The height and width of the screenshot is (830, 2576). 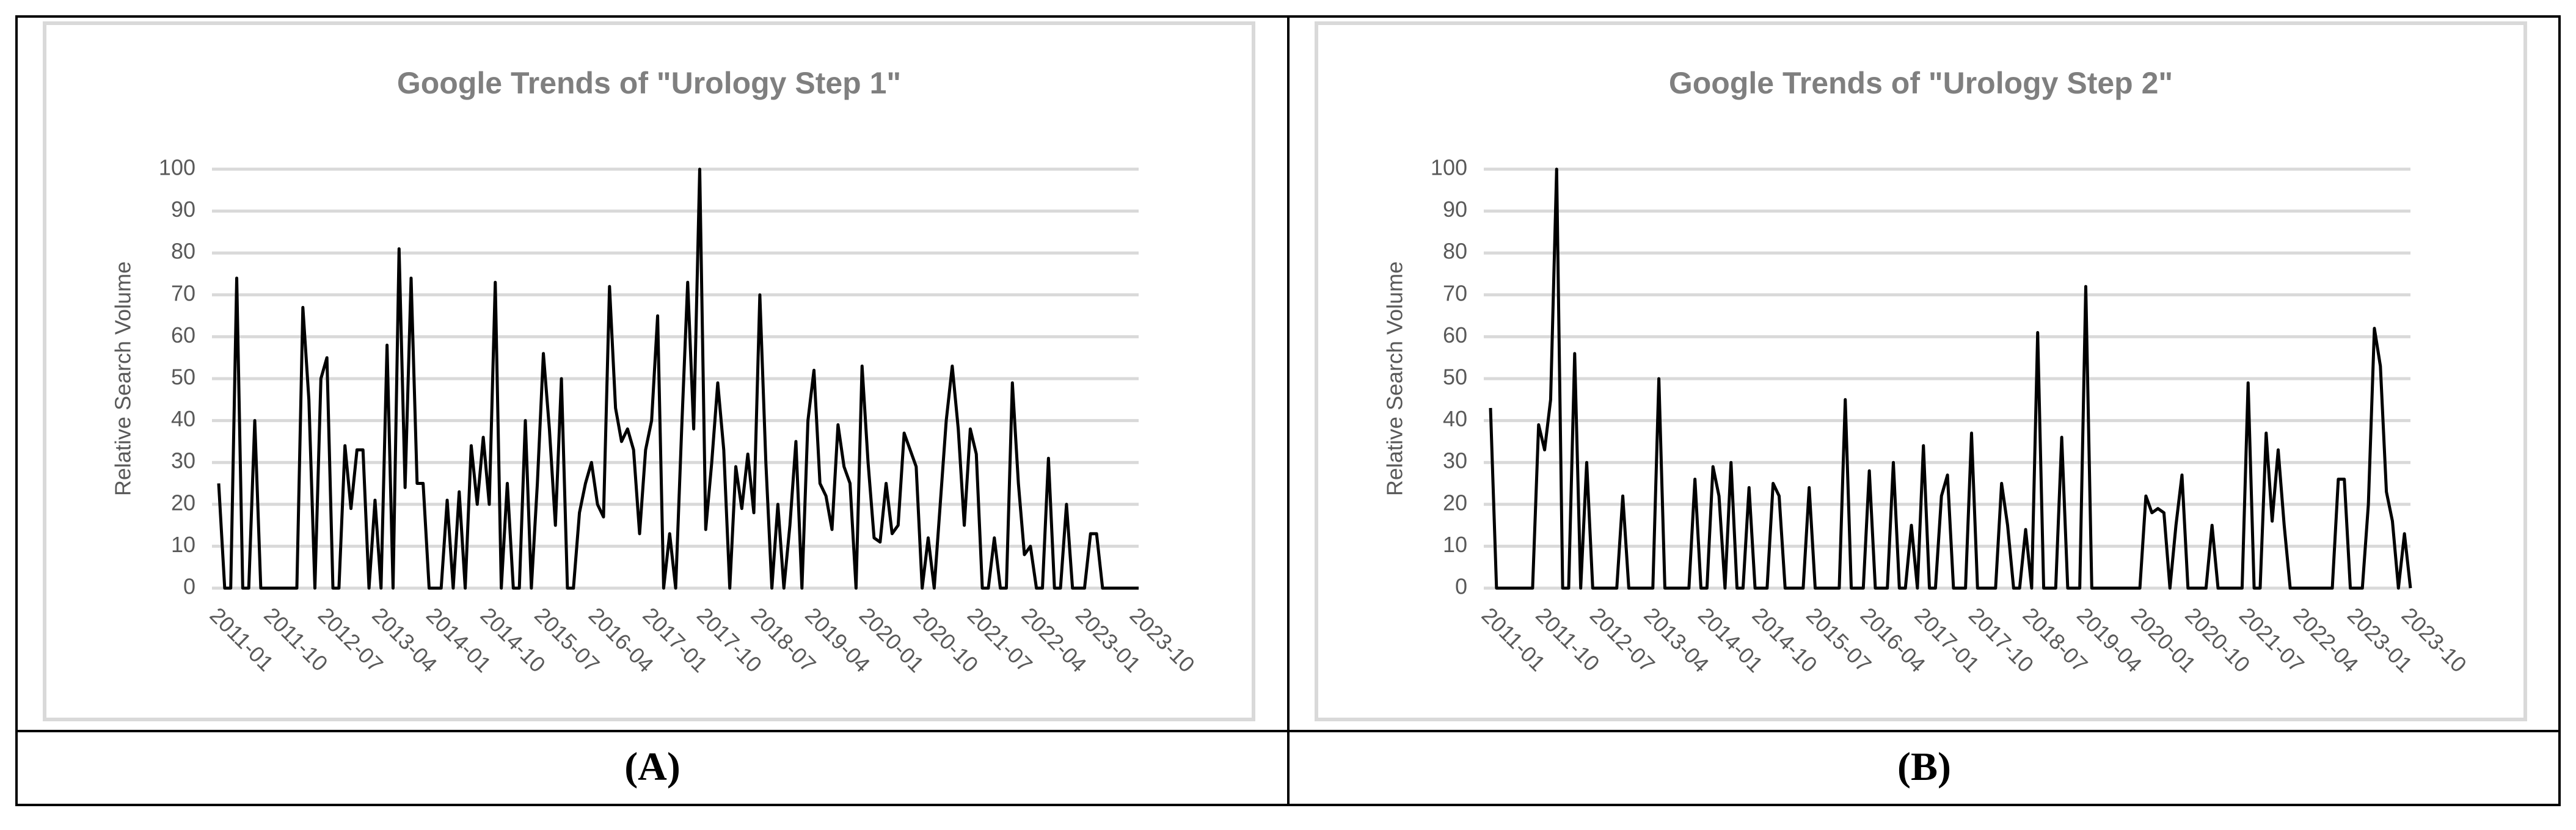 I want to click on chart-title: Google Trends of "Urology Step 2", so click(x=1921, y=83).